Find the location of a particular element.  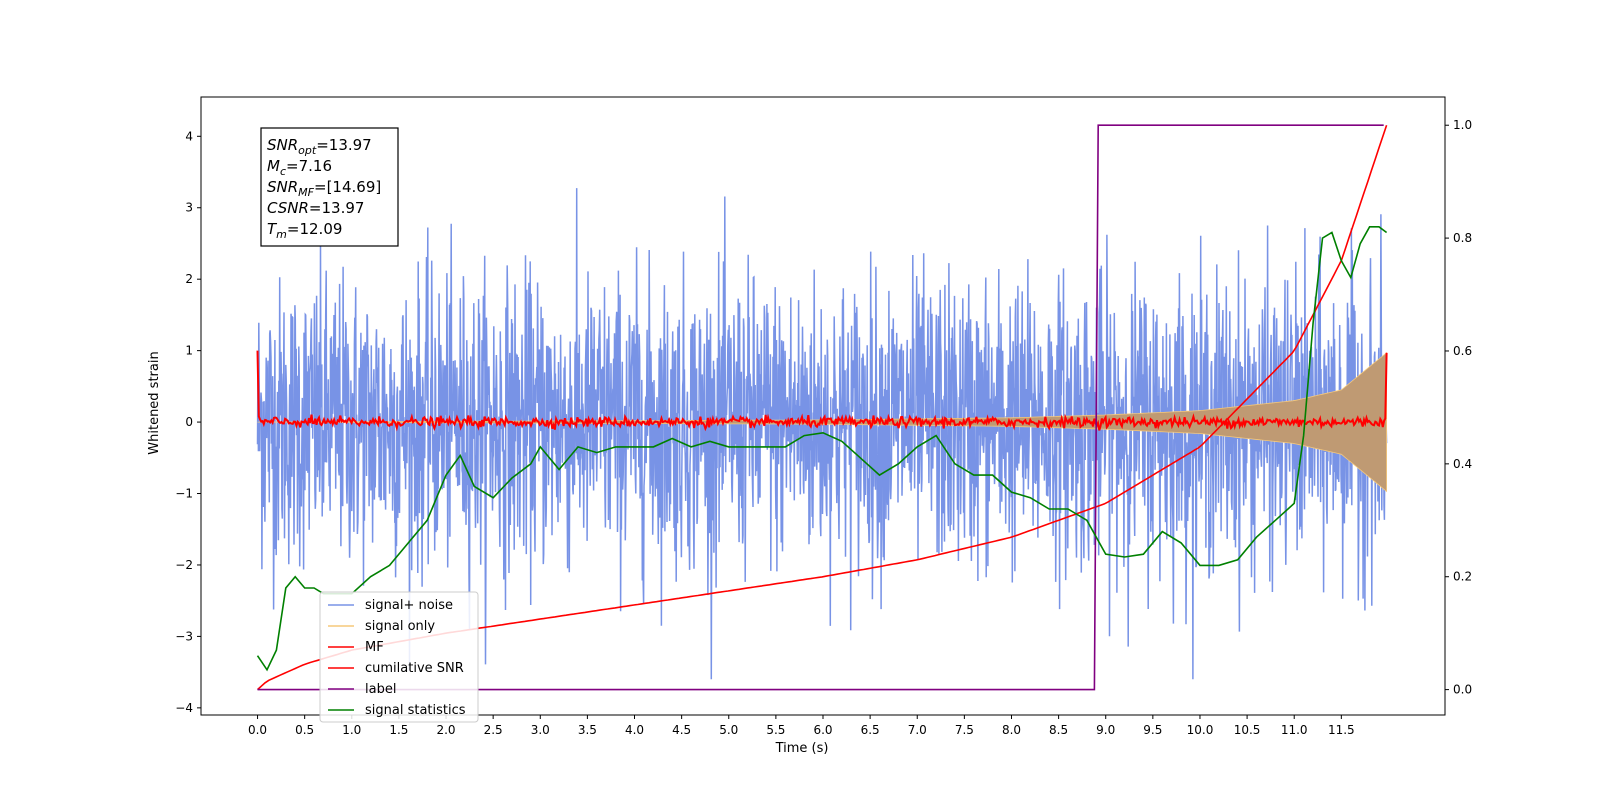

y-tick-label-right: 0.6 is located at coordinates (1462, 351).